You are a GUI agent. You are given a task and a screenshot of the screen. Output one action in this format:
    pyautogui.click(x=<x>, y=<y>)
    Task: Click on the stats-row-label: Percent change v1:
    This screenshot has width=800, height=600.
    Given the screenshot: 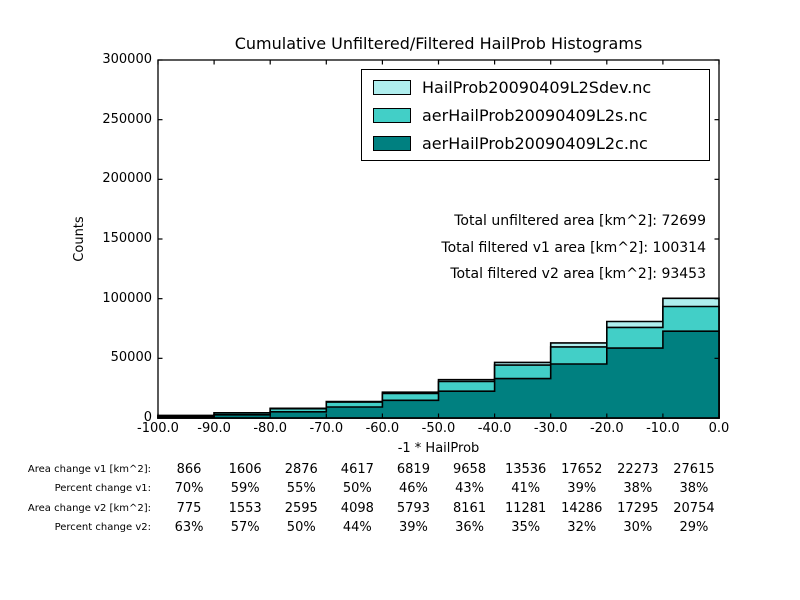 What is the action you would take?
    pyautogui.click(x=102, y=488)
    